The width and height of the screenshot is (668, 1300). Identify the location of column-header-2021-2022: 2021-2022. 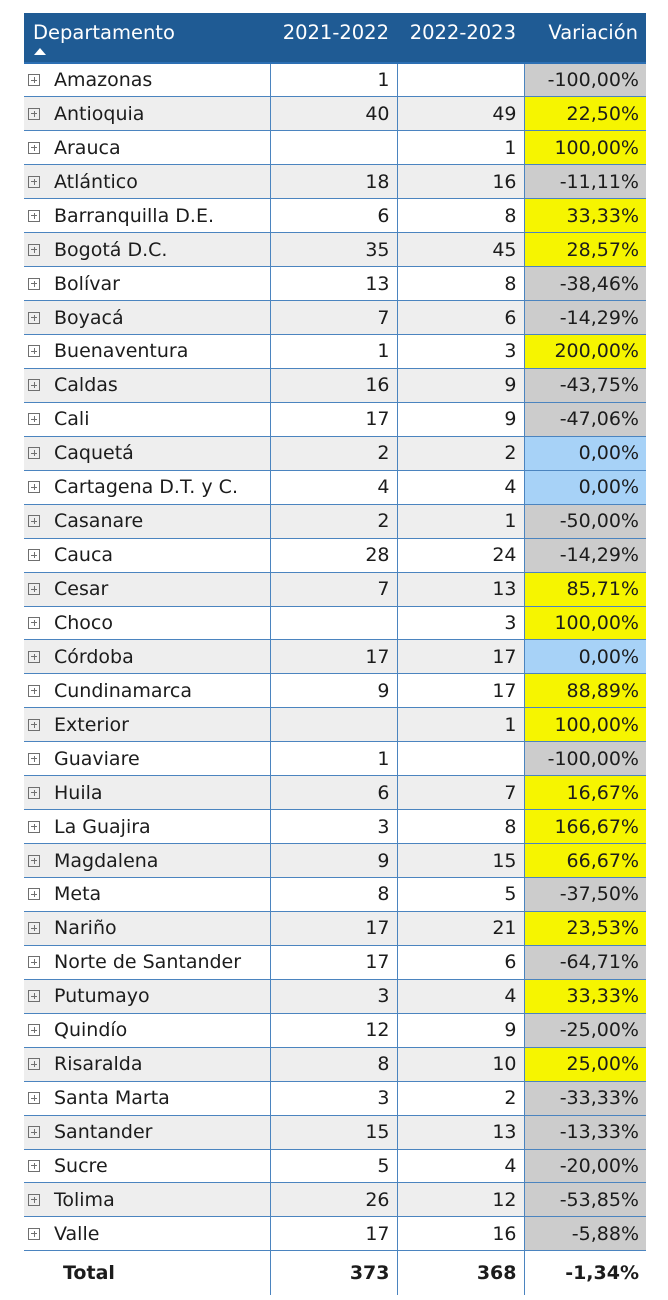
(333, 38).